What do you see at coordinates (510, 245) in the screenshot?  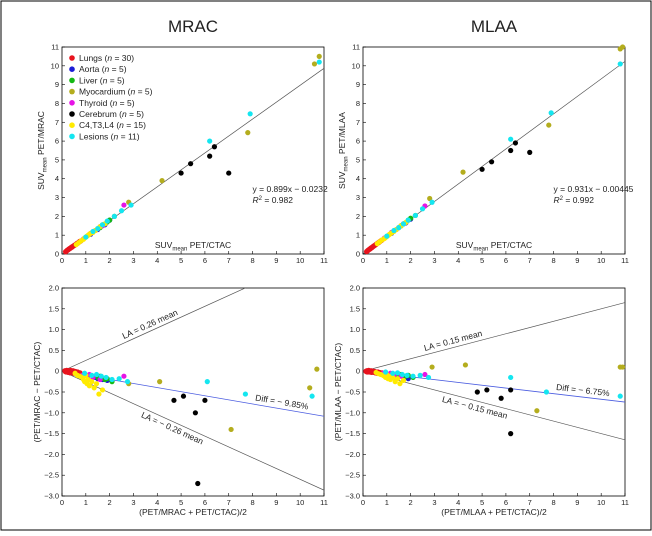 I see `x-axis-label-rest: PET/CTAC` at bounding box center [510, 245].